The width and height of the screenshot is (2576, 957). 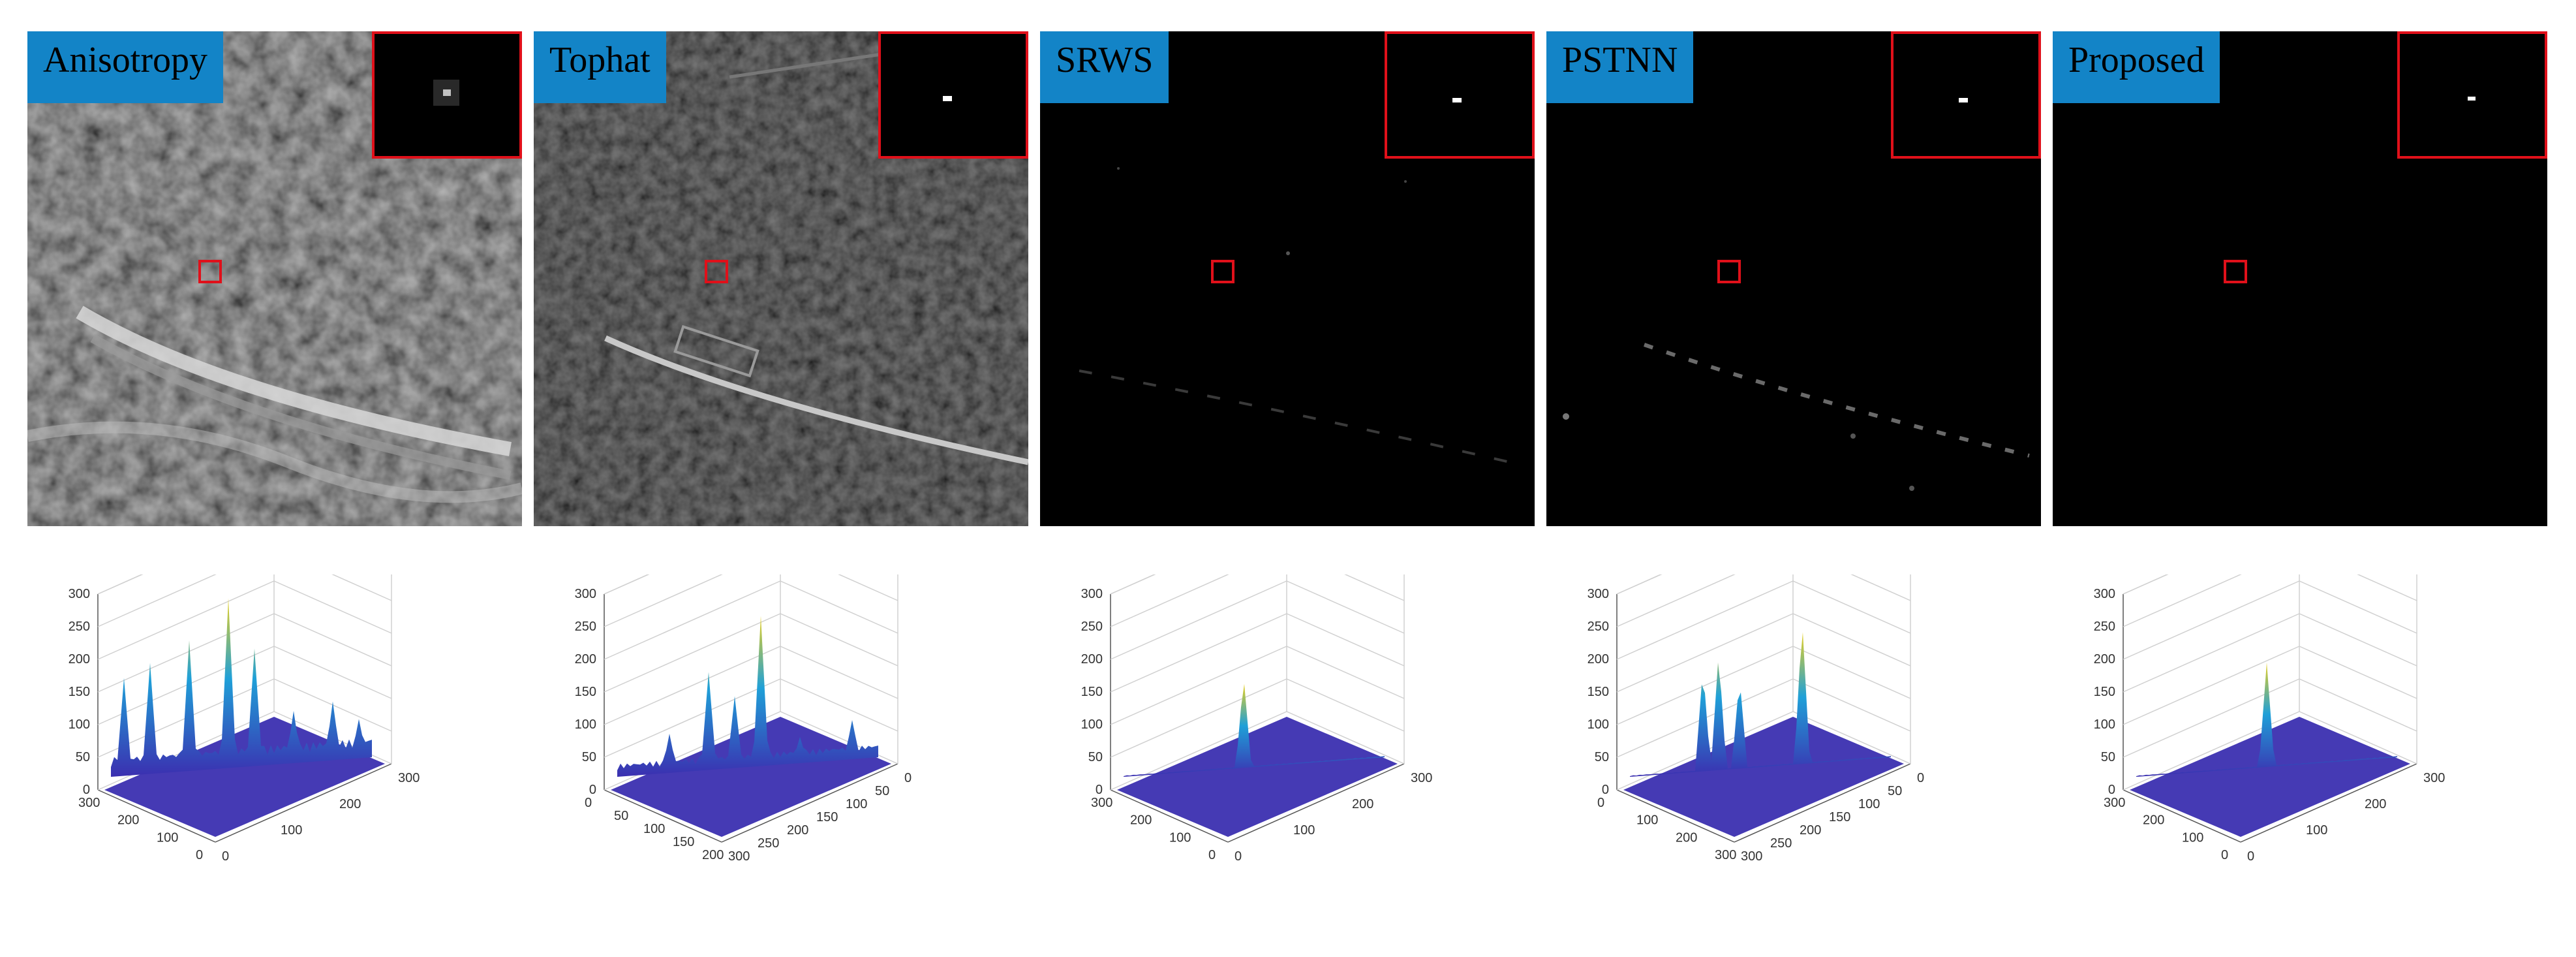 I want to click on method-label: Tophat, so click(x=600, y=67).